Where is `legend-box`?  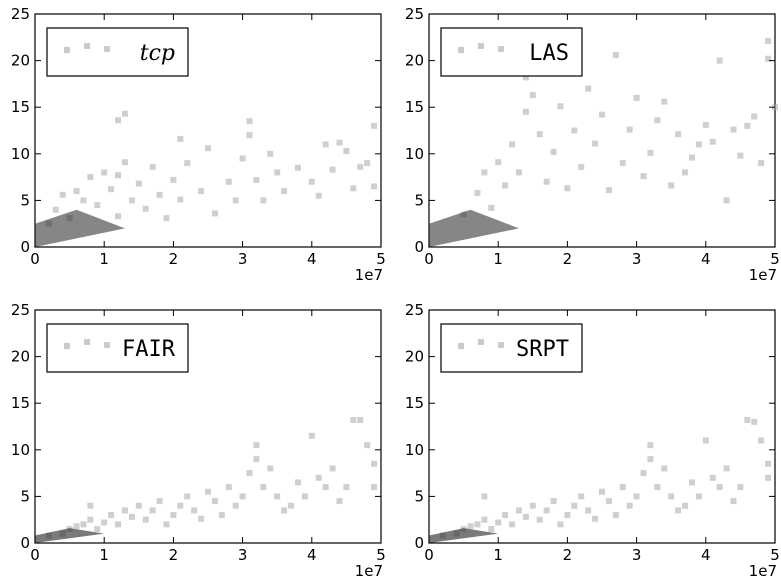
legend-box is located at coordinates (117, 348).